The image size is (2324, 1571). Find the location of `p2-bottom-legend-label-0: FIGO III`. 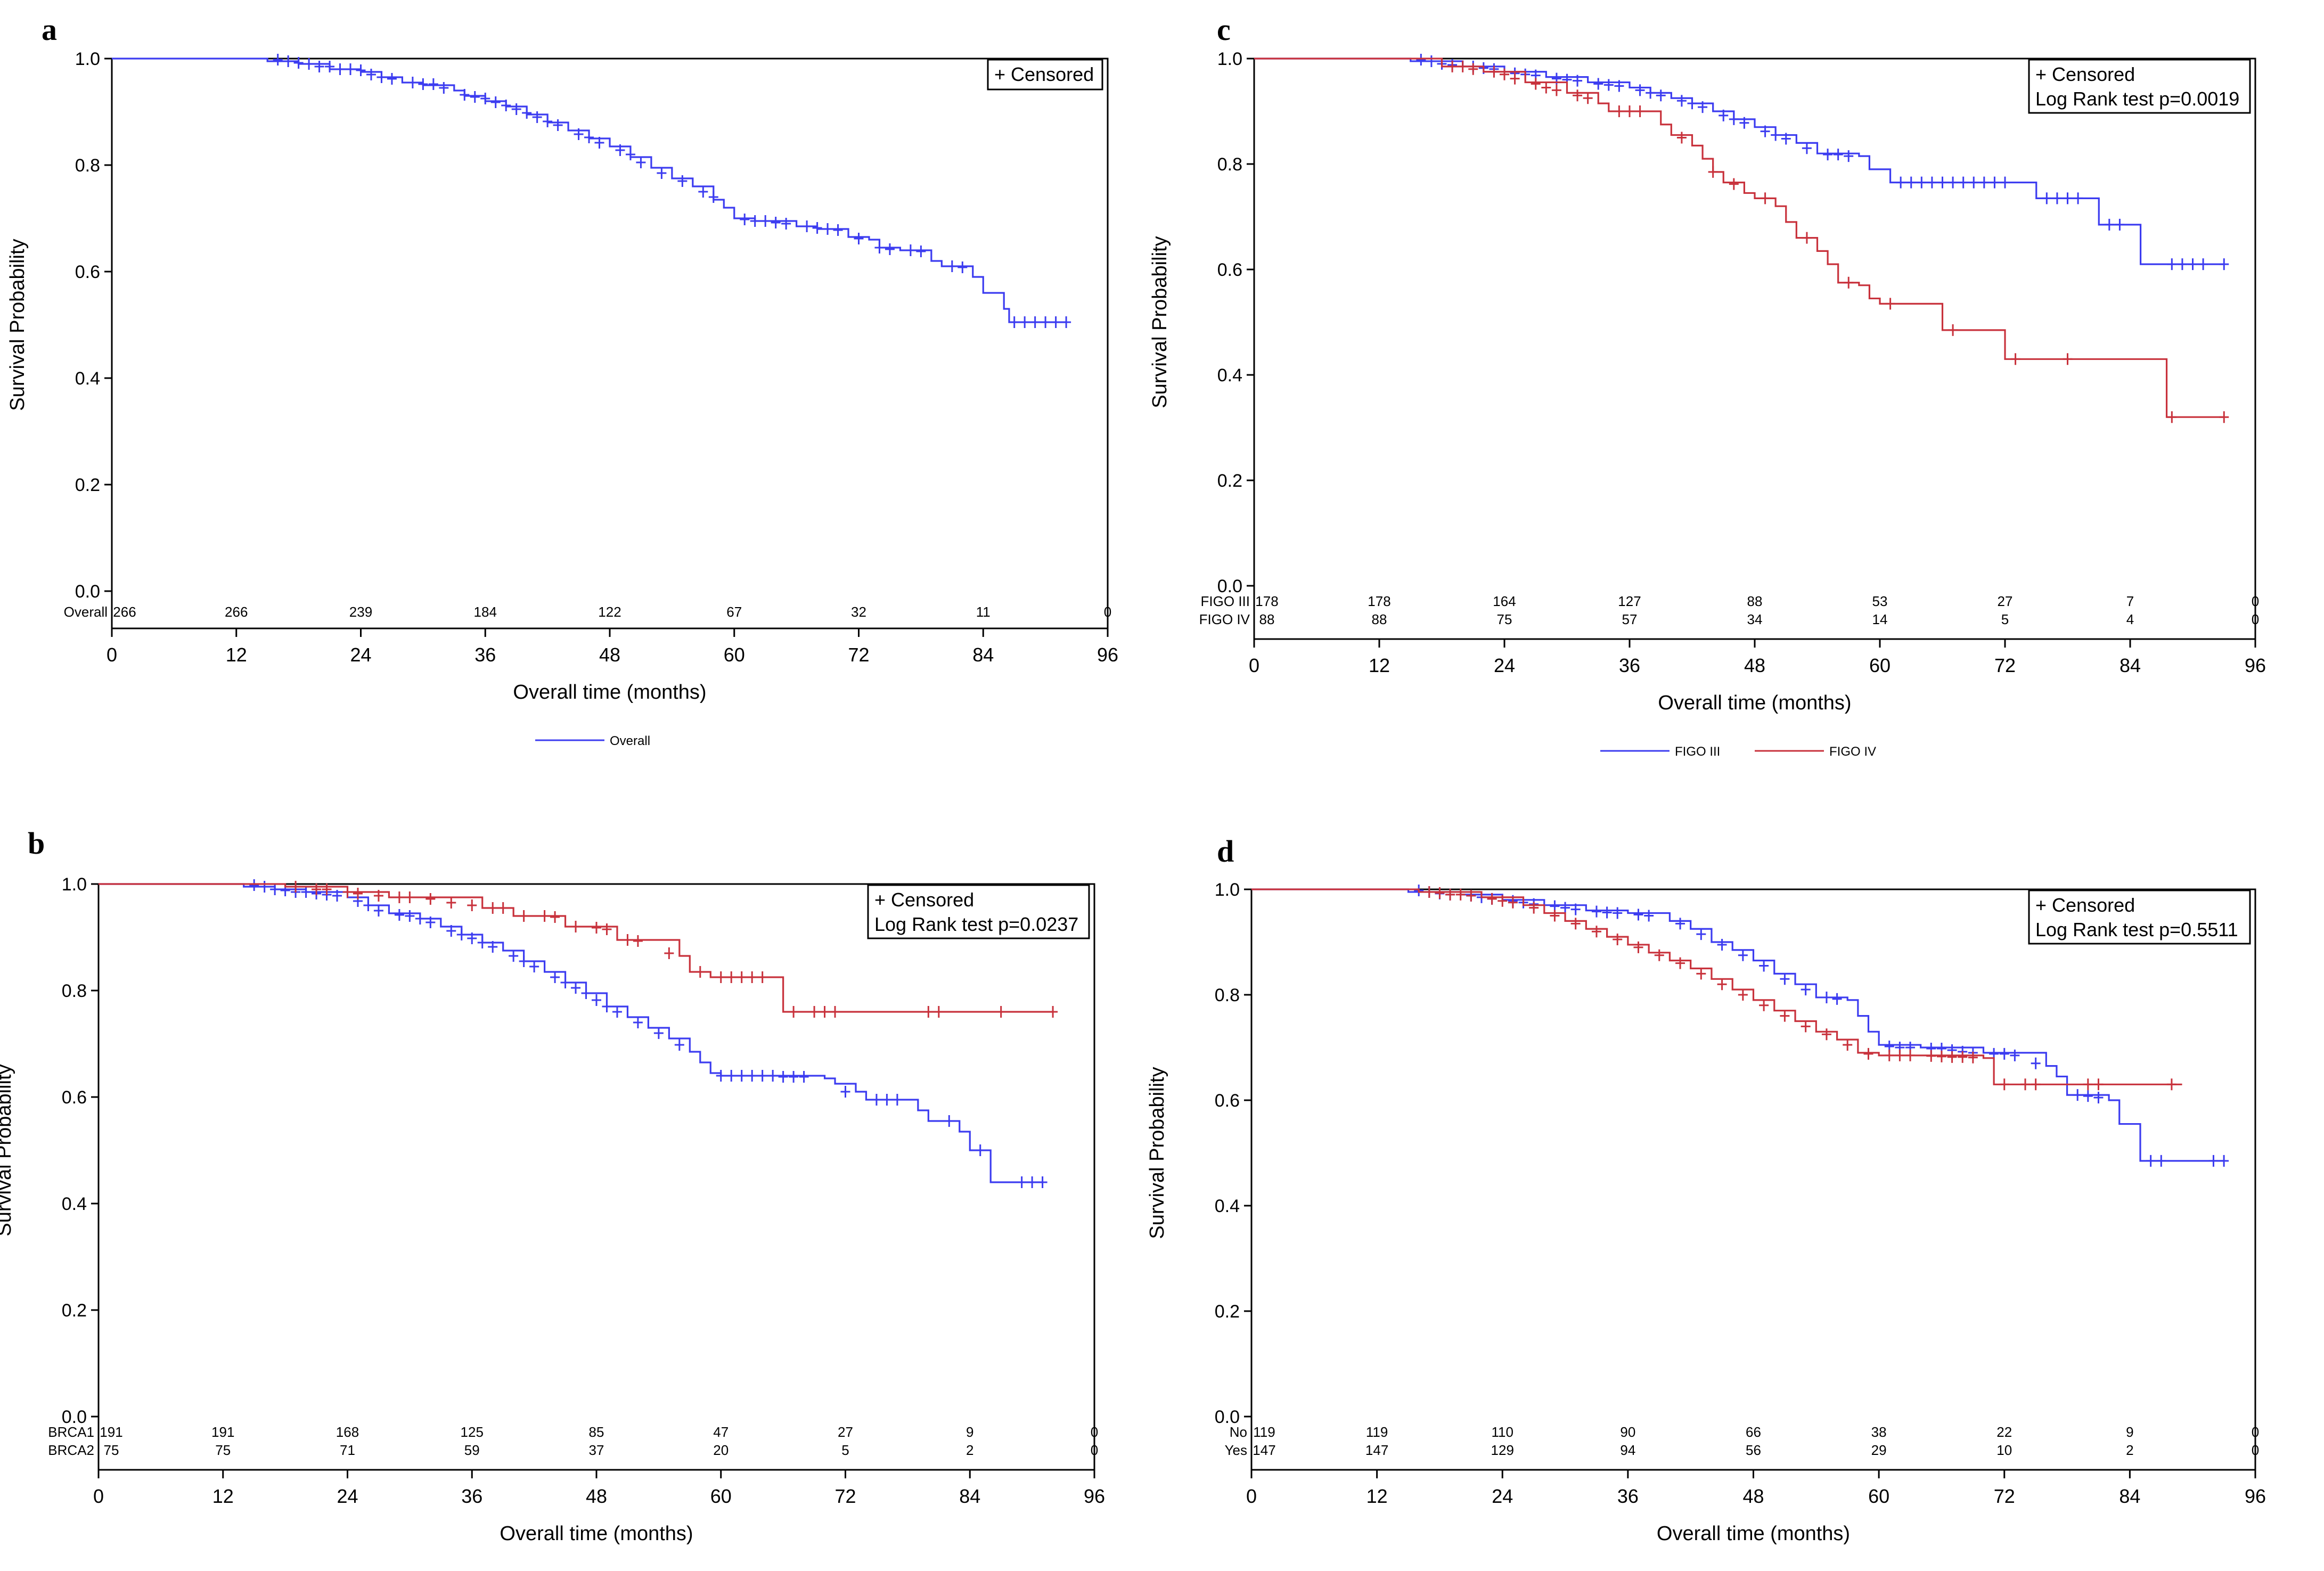

p2-bottom-legend-label-0: FIGO III is located at coordinates (1697, 751).